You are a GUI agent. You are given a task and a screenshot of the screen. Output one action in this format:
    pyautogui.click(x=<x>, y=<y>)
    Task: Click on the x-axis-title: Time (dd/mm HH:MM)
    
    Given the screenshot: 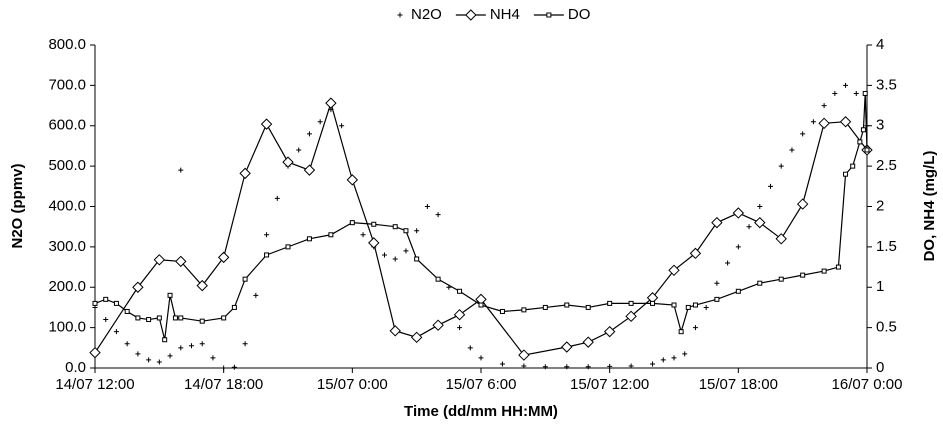 What is the action you would take?
    pyautogui.click(x=481, y=411)
    